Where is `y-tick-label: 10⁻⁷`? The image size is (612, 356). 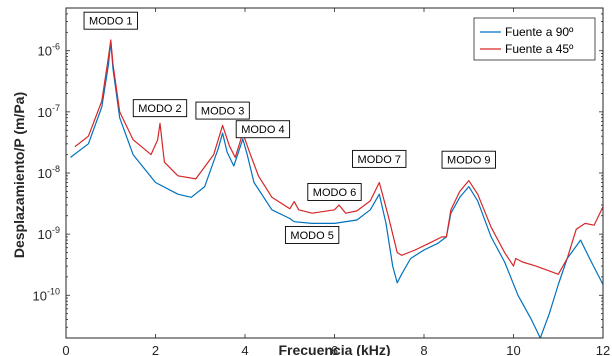
y-tick-label: 10⁻⁷ is located at coordinates (49, 111).